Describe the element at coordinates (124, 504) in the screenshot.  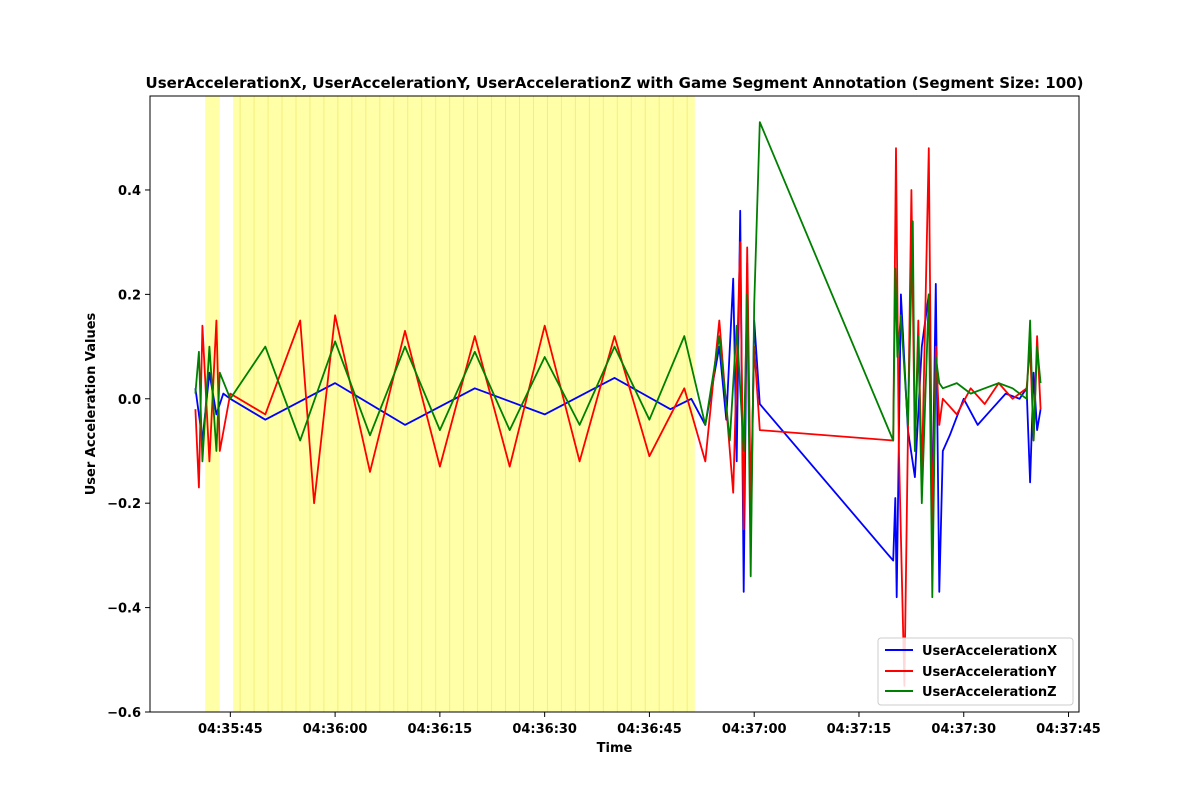
I see `y-tick-label: −0.2` at that location.